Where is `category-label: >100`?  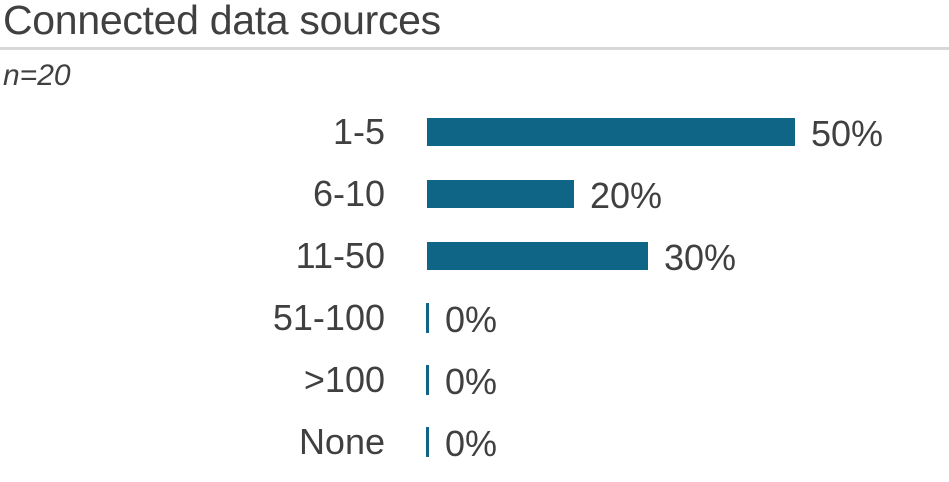 category-label: >100 is located at coordinates (344, 379).